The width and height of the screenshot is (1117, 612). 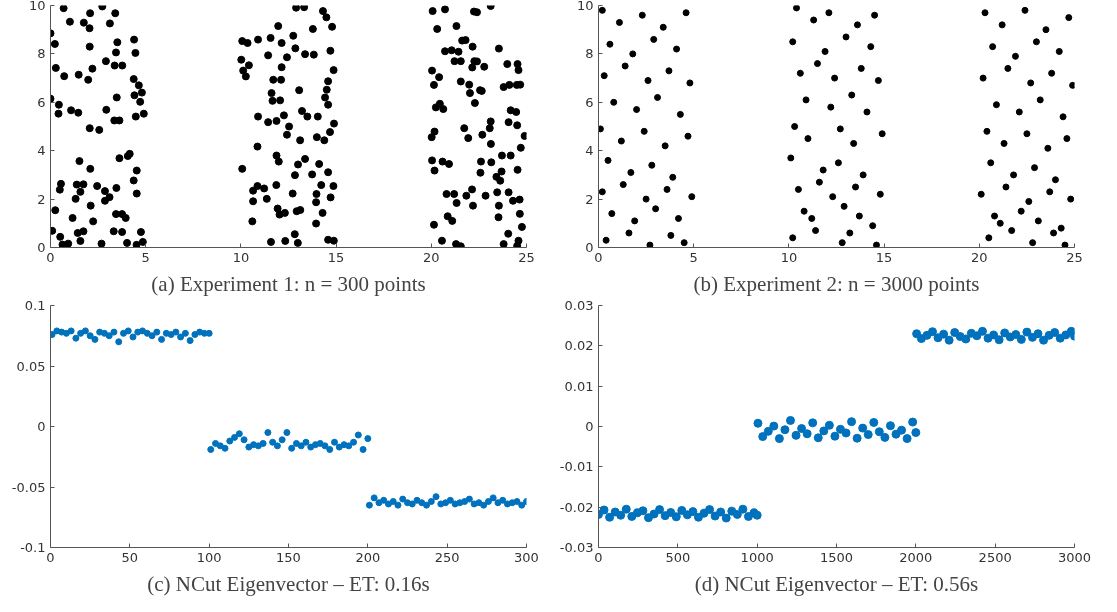 I want to click on y-tick-label: -0.03, so click(x=576, y=547).